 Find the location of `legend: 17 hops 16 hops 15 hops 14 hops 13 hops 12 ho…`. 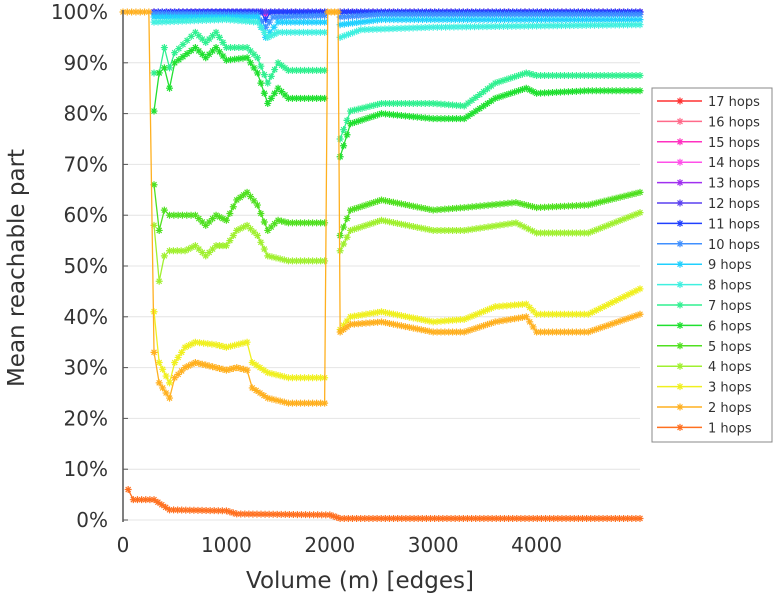

legend: 17 hops 16 hops 15 hops 14 hops 13 hops 12 ho… is located at coordinates (712, 265).